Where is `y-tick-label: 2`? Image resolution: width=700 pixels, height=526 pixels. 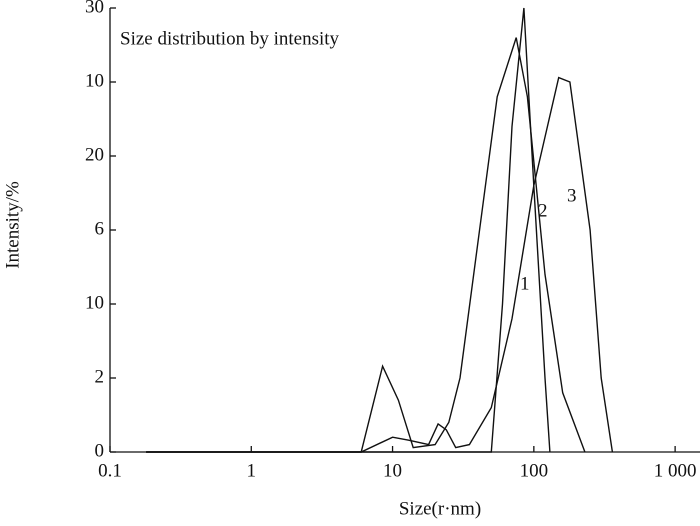
y-tick-label: 2 is located at coordinates (100, 376).